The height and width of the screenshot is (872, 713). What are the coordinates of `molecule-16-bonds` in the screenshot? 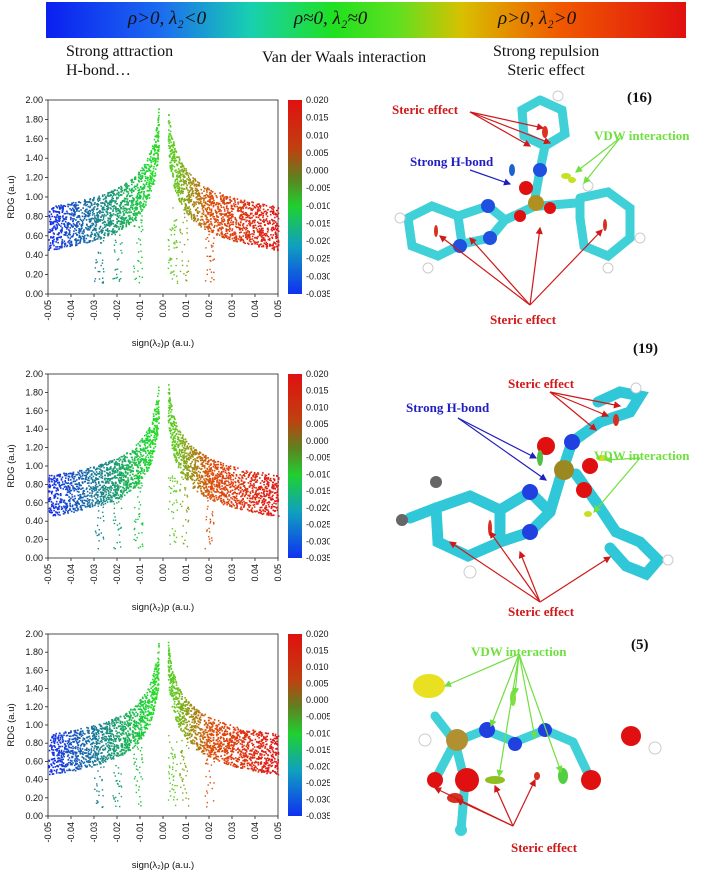 It's located at (519, 178).